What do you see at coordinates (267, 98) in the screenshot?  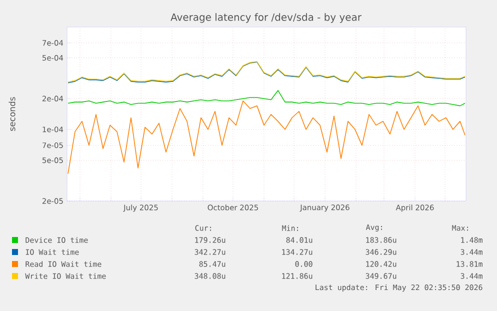 I see `line-series` at bounding box center [267, 98].